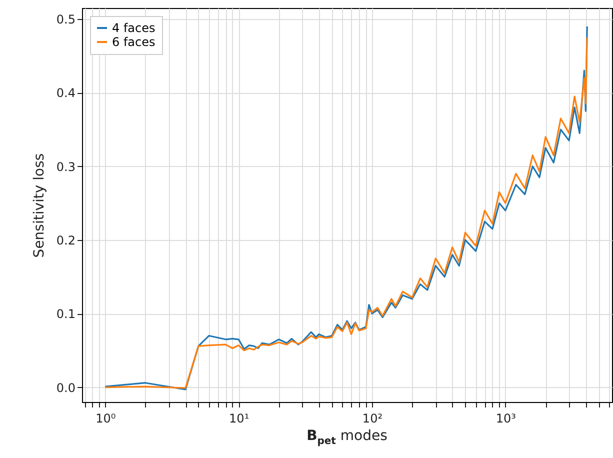 This screenshot has width=613, height=458. I want to click on x-tick-label: 10¹, so click(239, 419).